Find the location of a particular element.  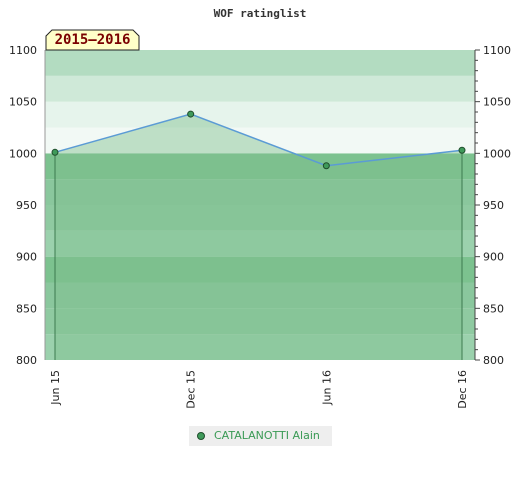

x-tick-label: Dec 16 is located at coordinates (462, 389).